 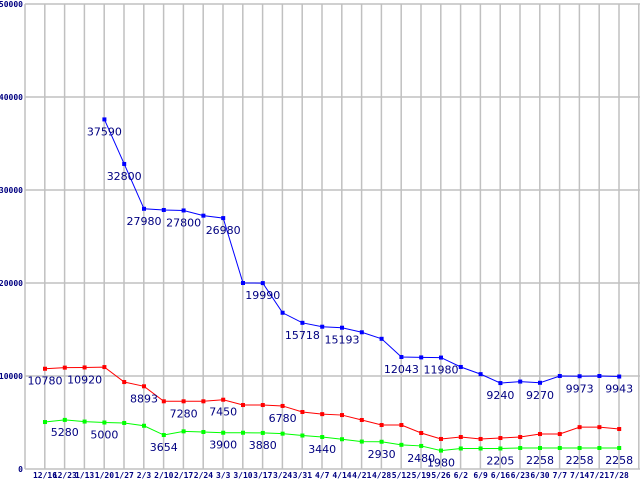 What do you see at coordinates (580, 388) in the screenshot?
I see `data-label-blue: 9973` at bounding box center [580, 388].